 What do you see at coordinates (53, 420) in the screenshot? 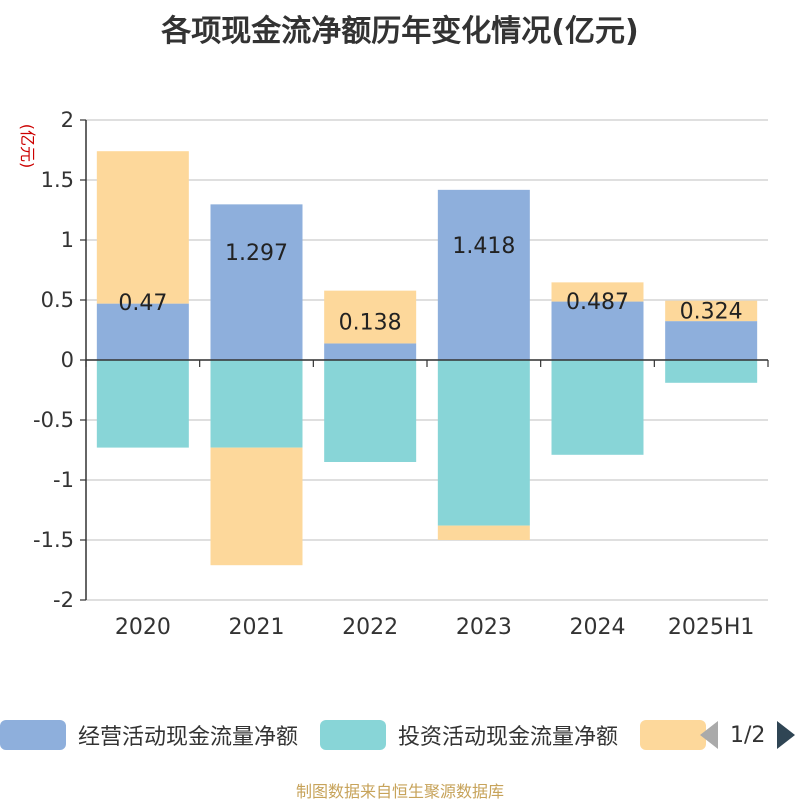
I see `y-tick-label: -0.5` at bounding box center [53, 420].